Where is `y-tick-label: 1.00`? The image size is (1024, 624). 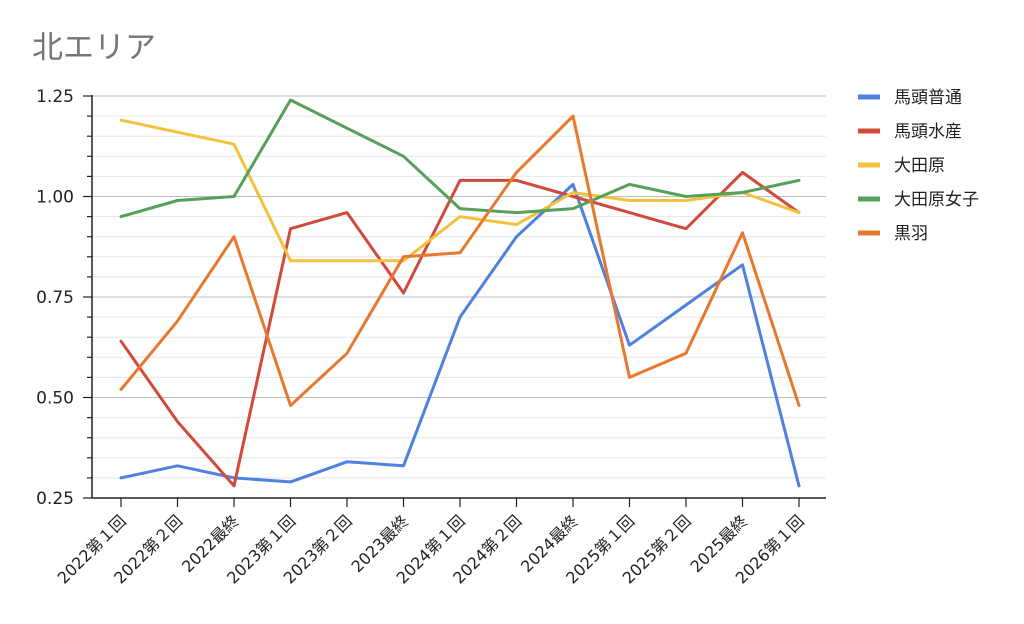 y-tick-label: 1.00 is located at coordinates (55, 198).